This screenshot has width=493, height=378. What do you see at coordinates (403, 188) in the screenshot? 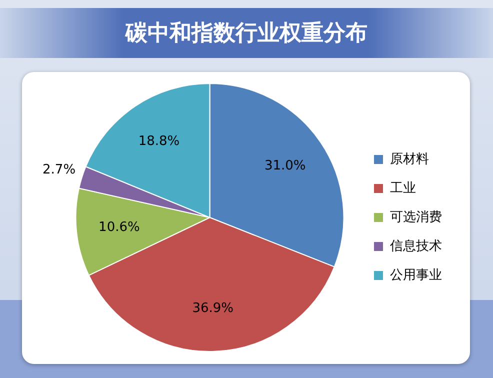
I see `legend-label: 工业` at bounding box center [403, 188].